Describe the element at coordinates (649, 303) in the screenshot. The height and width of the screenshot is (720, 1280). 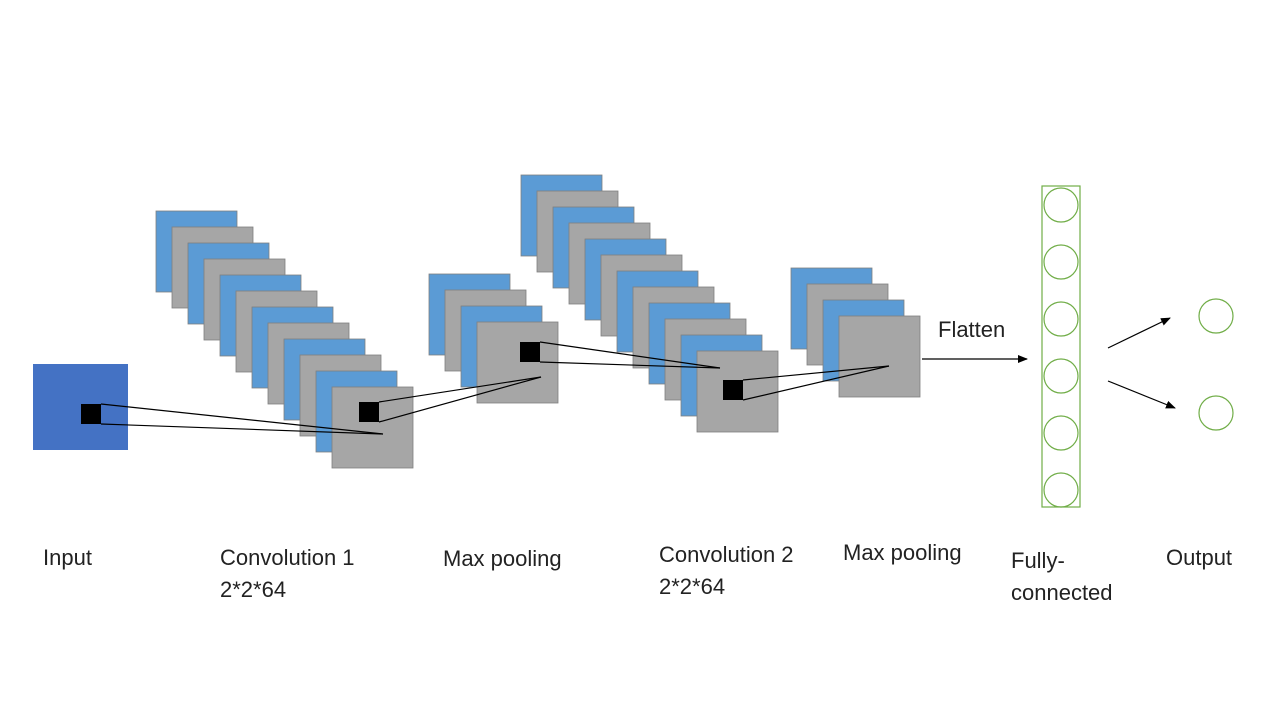
I see `conv2-feature-map-stack` at that location.